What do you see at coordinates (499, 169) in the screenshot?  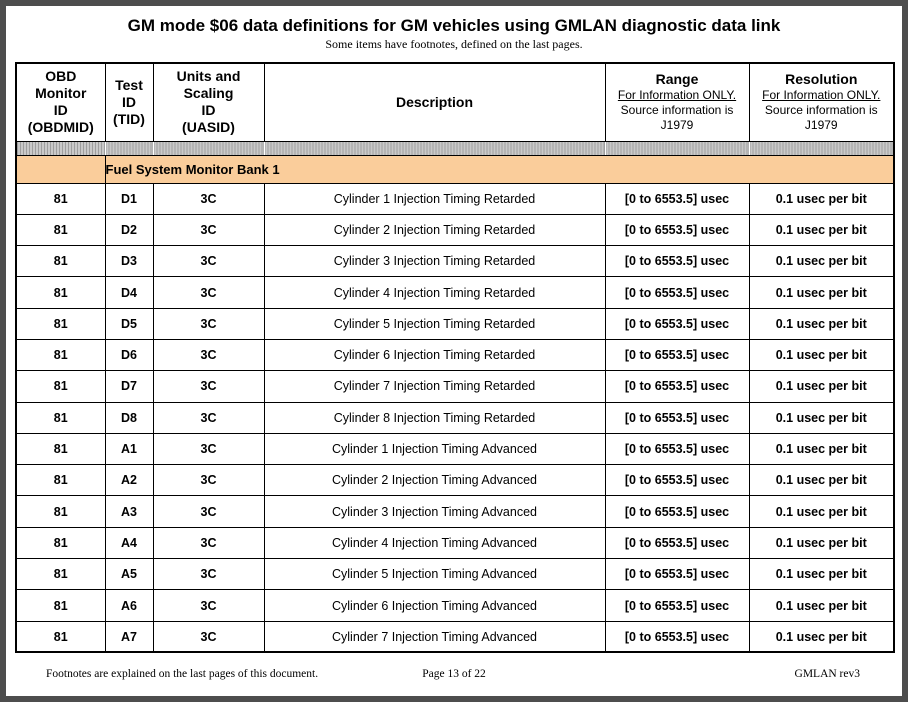 I see `section-band-label: Fuel System Monitor Bank 1` at bounding box center [499, 169].